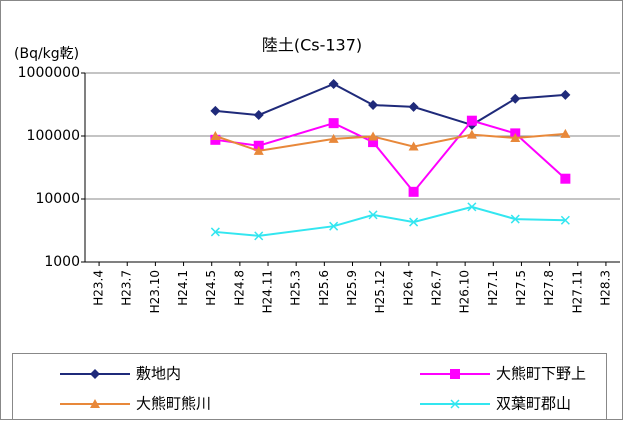 The height and width of the screenshot is (425, 624). Describe the element at coordinates (62, 262) in the screenshot. I see `y-tick-label: 1000` at that location.